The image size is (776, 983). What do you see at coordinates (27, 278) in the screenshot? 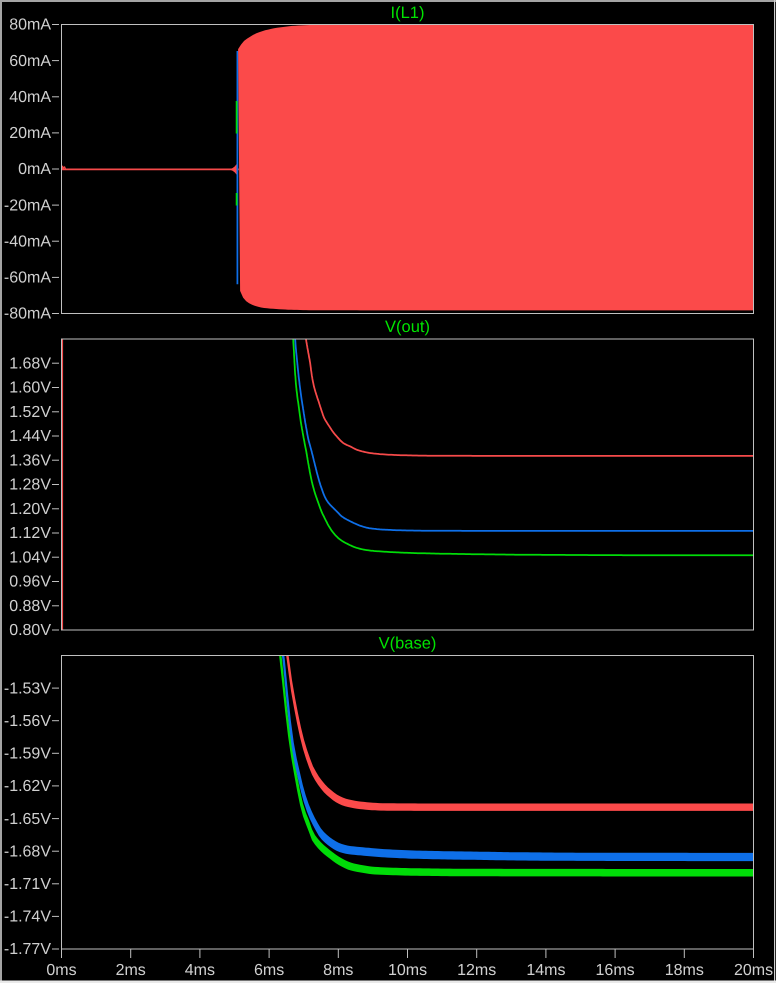
I see `svg-text: -60mA` at bounding box center [27, 278].